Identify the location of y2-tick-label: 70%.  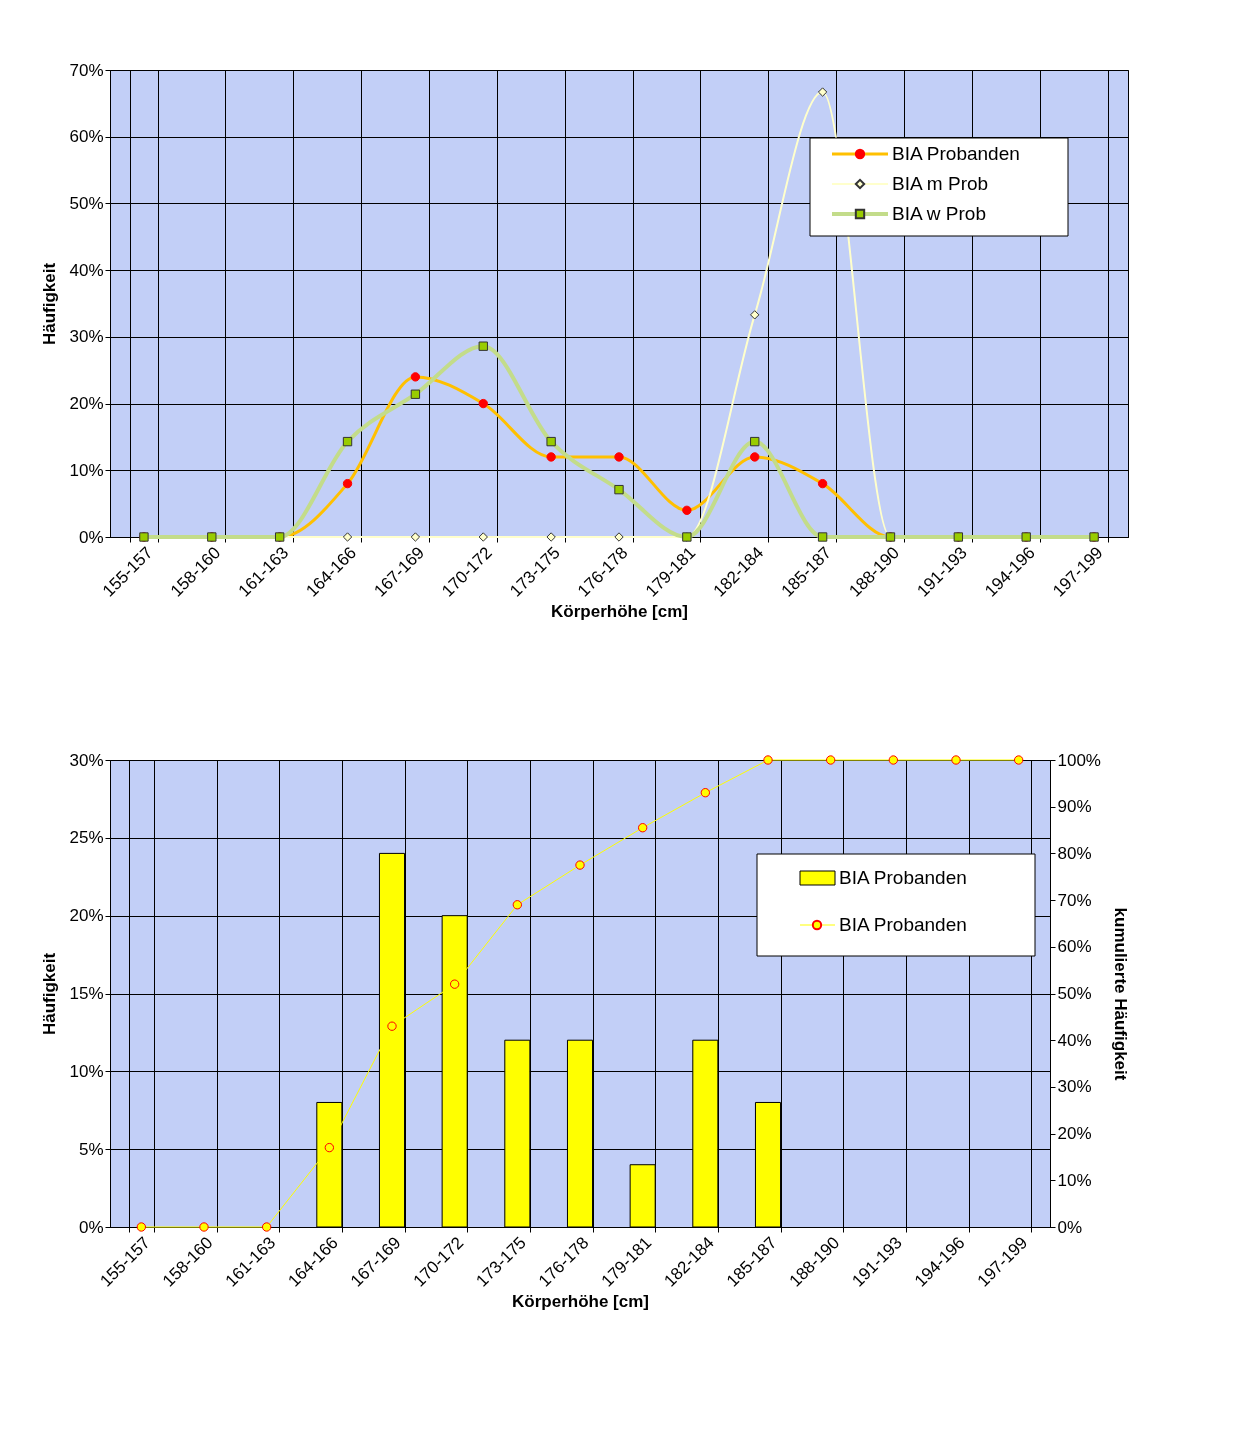
(1074, 900).